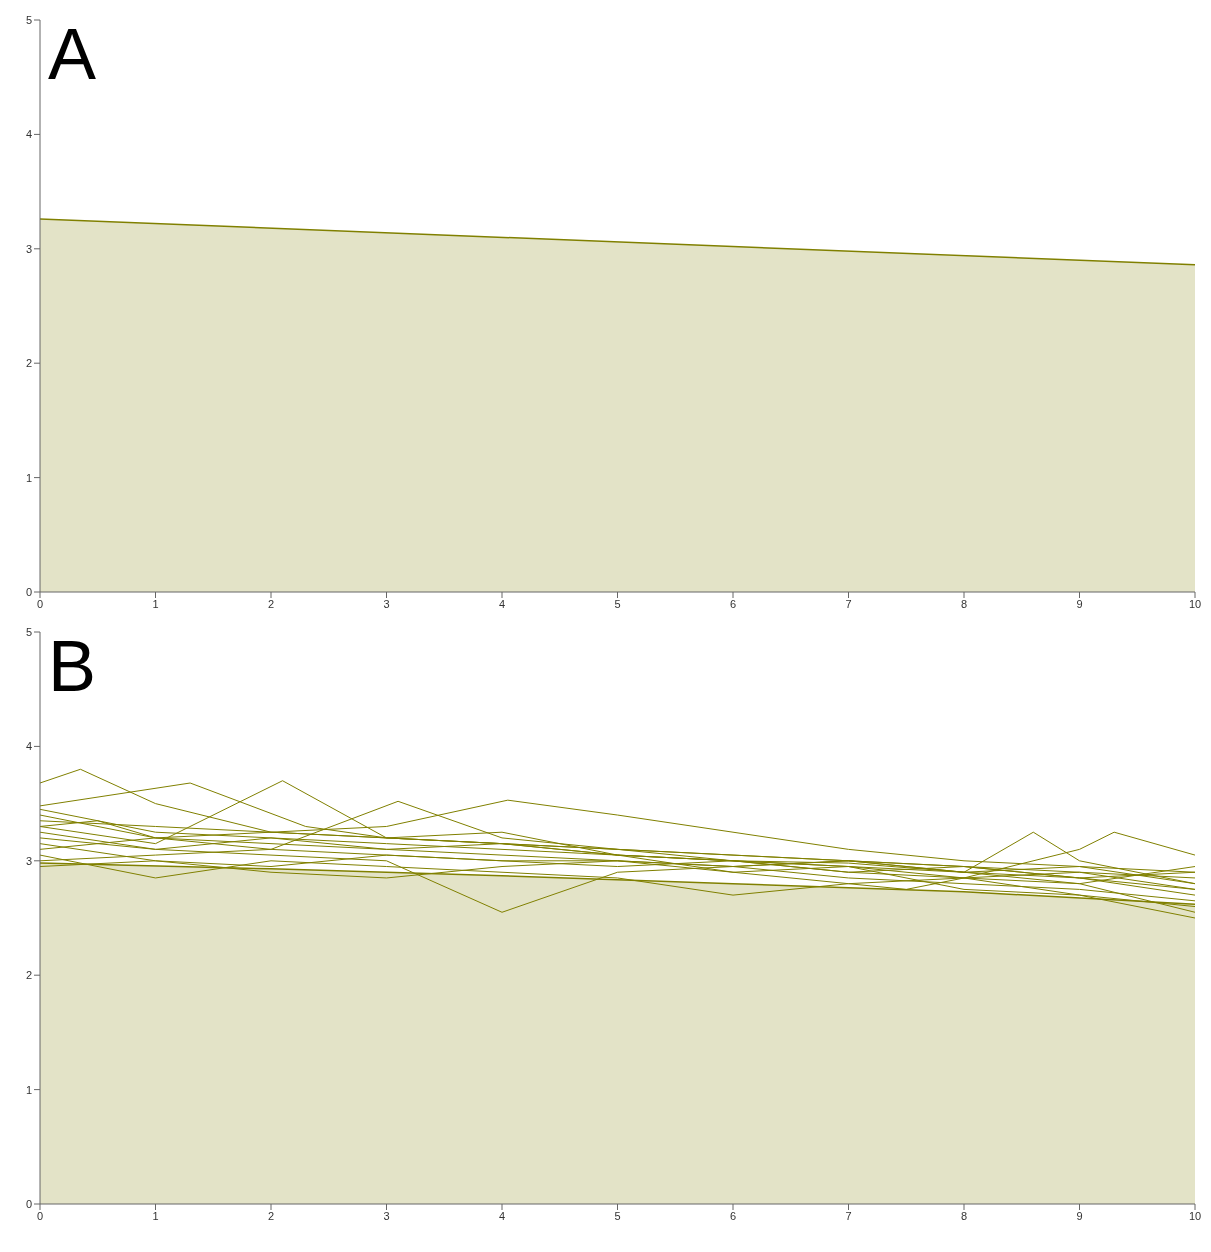 This screenshot has height=1252, width=1211. Describe the element at coordinates (72, 54) in the screenshot. I see `chart-title: A` at that location.